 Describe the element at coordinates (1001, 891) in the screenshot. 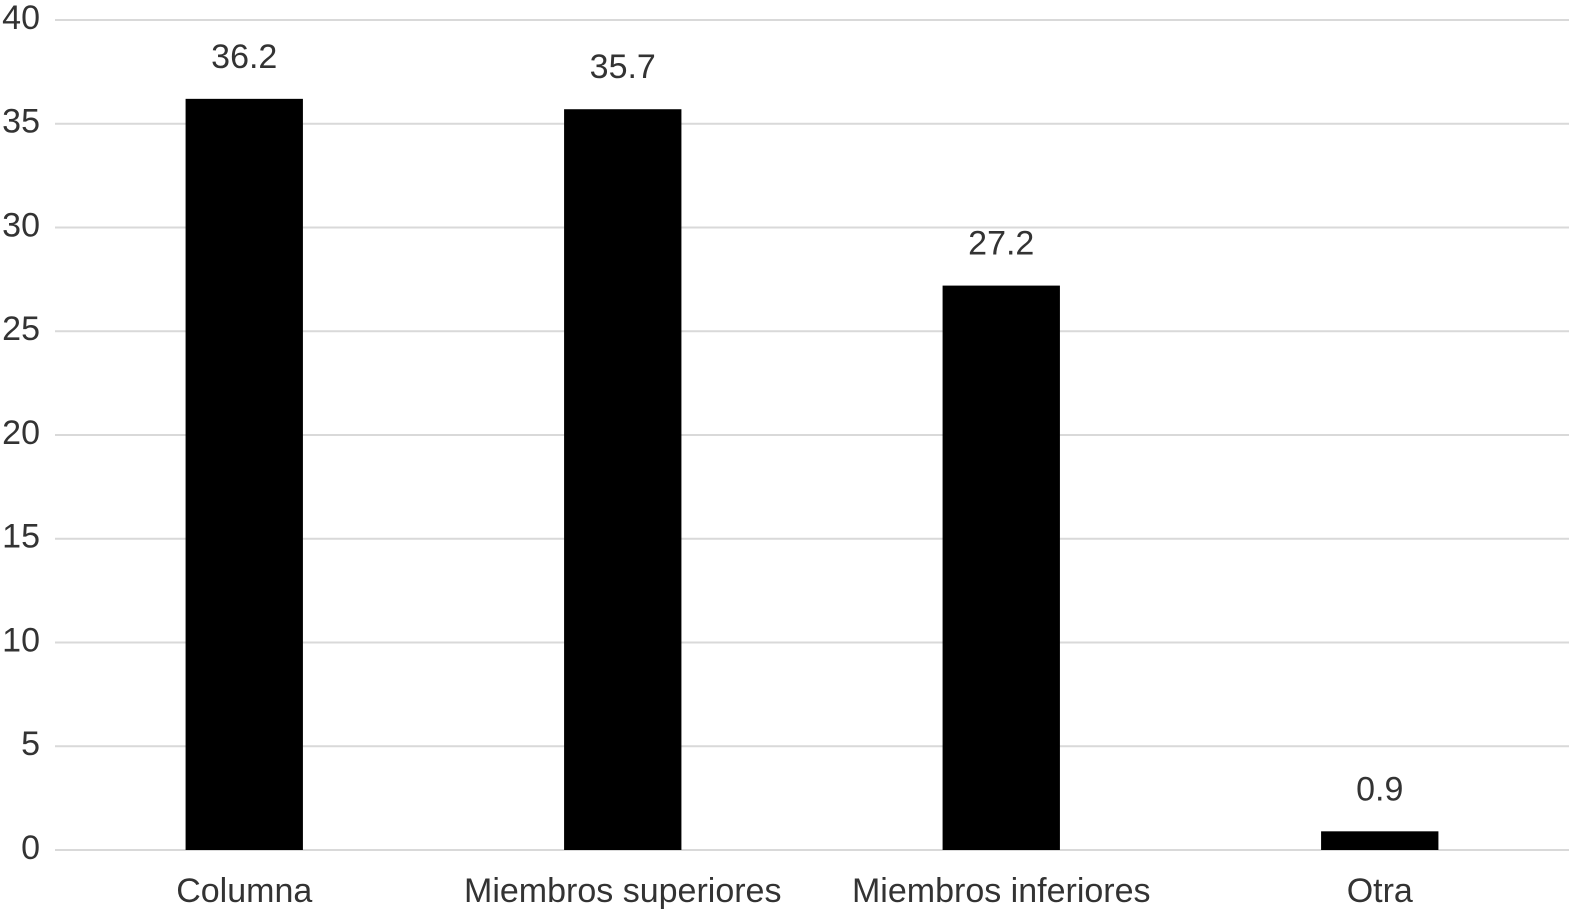

I see `x-tick-label: Miembros inferiores` at that location.